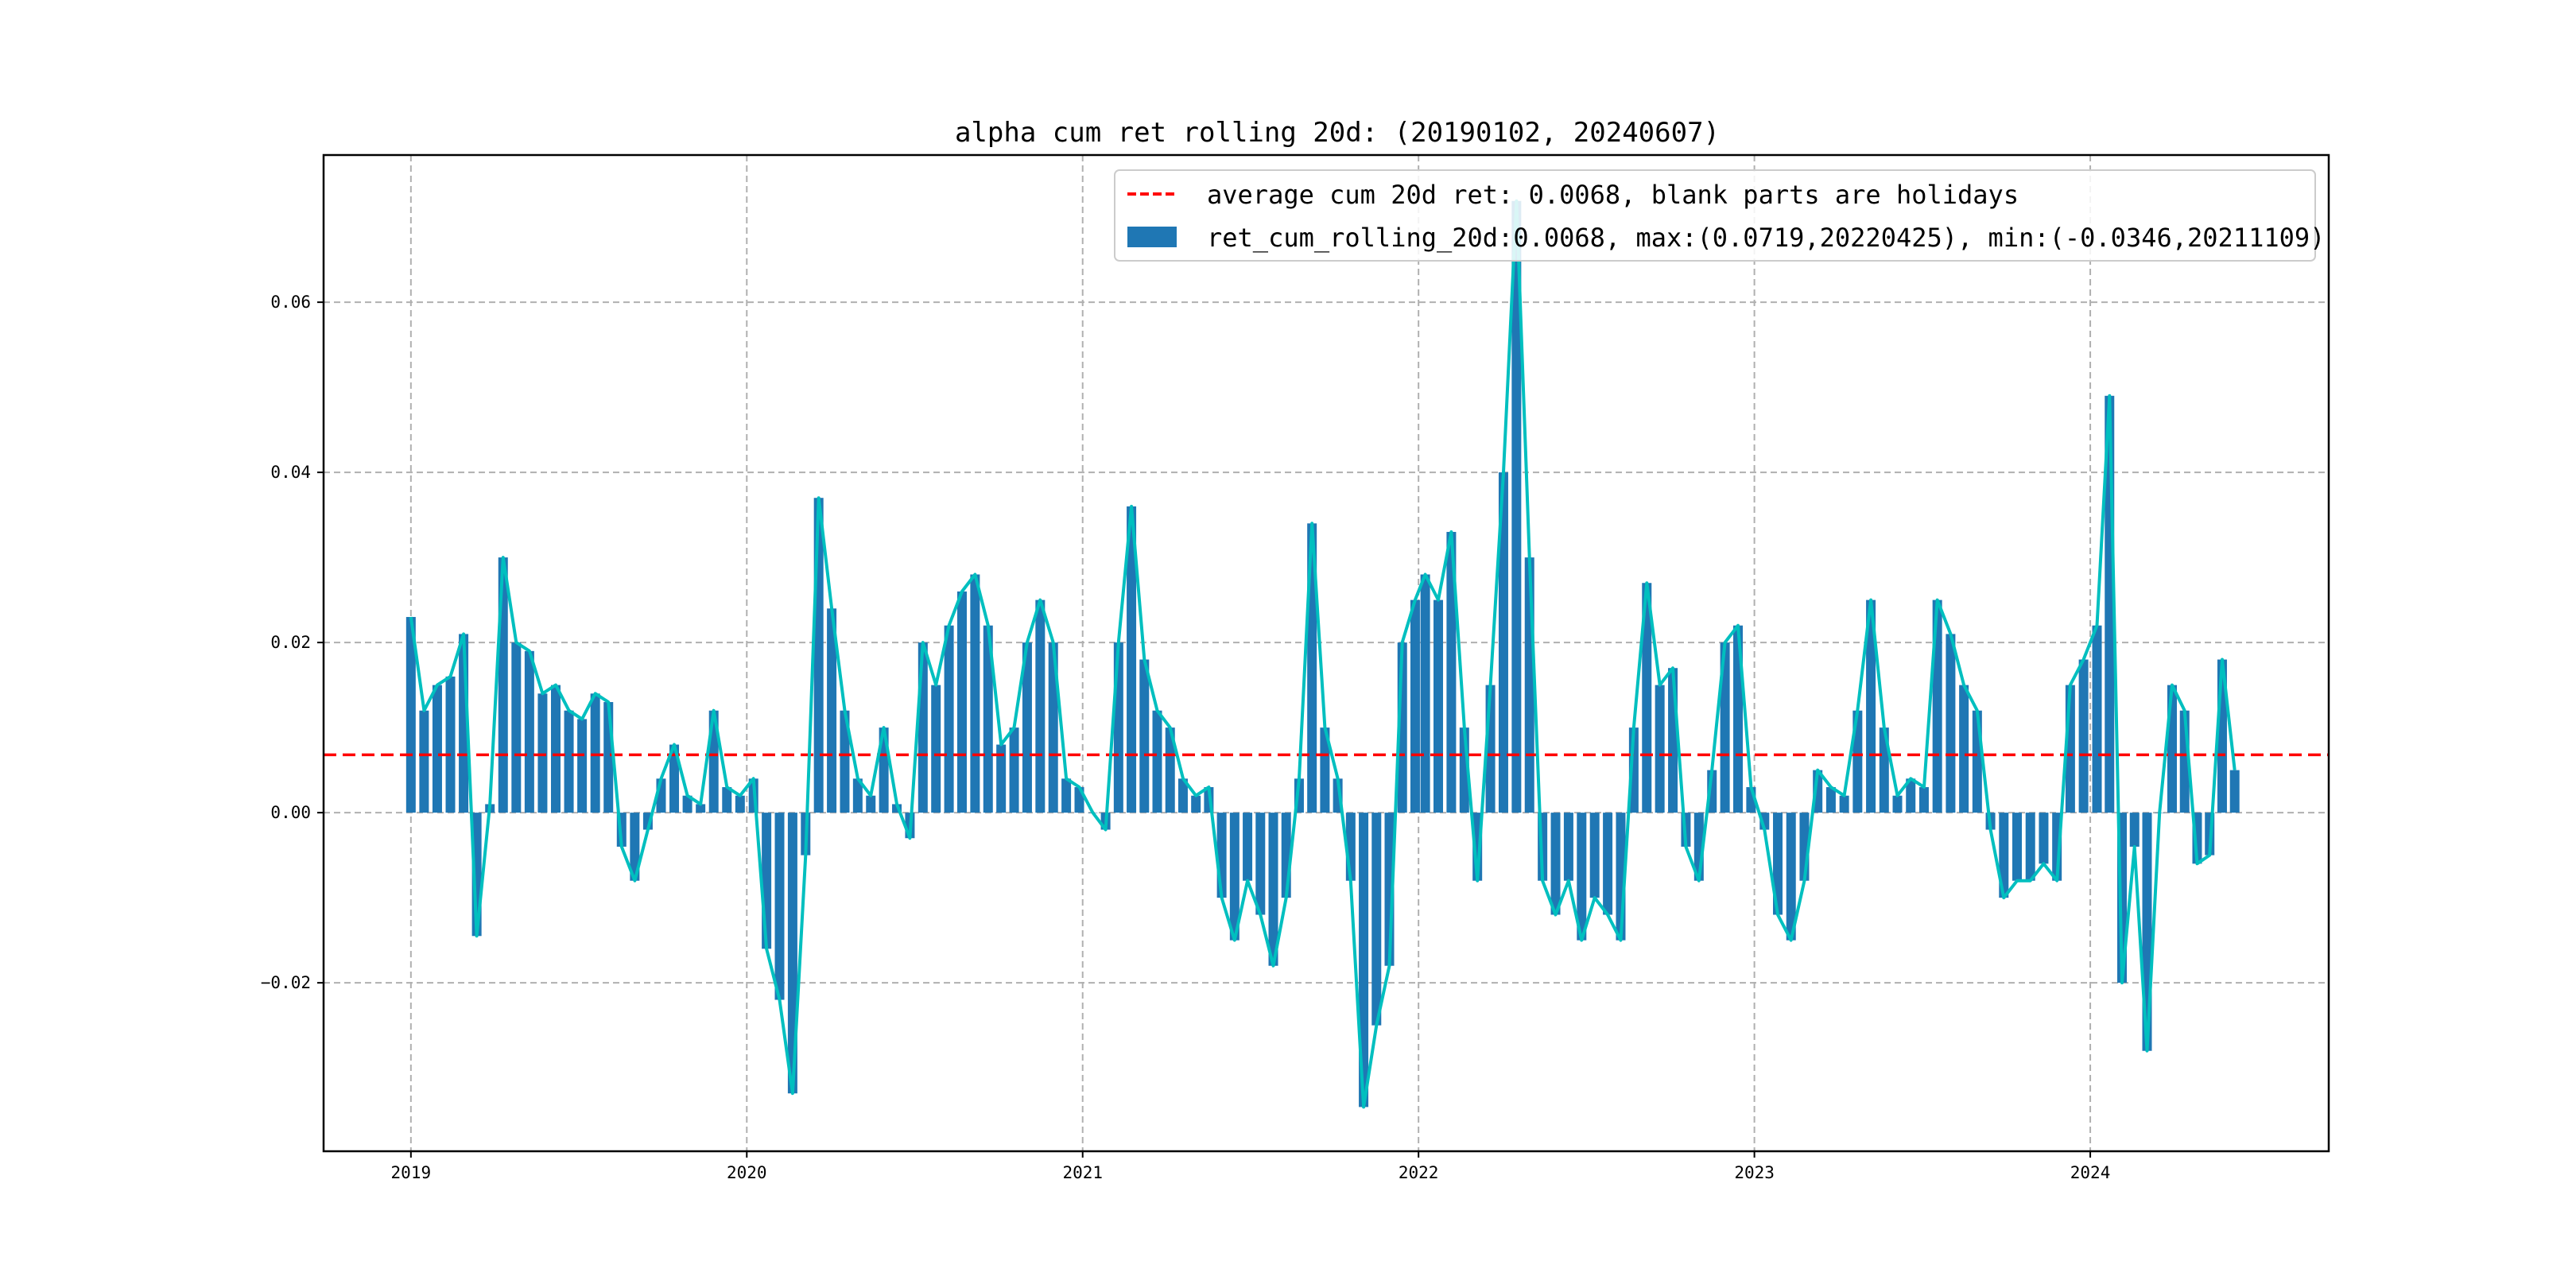 The height and width of the screenshot is (1288, 2576). What do you see at coordinates (412, 1172) in the screenshot?
I see `x-tick-label: 2019` at bounding box center [412, 1172].